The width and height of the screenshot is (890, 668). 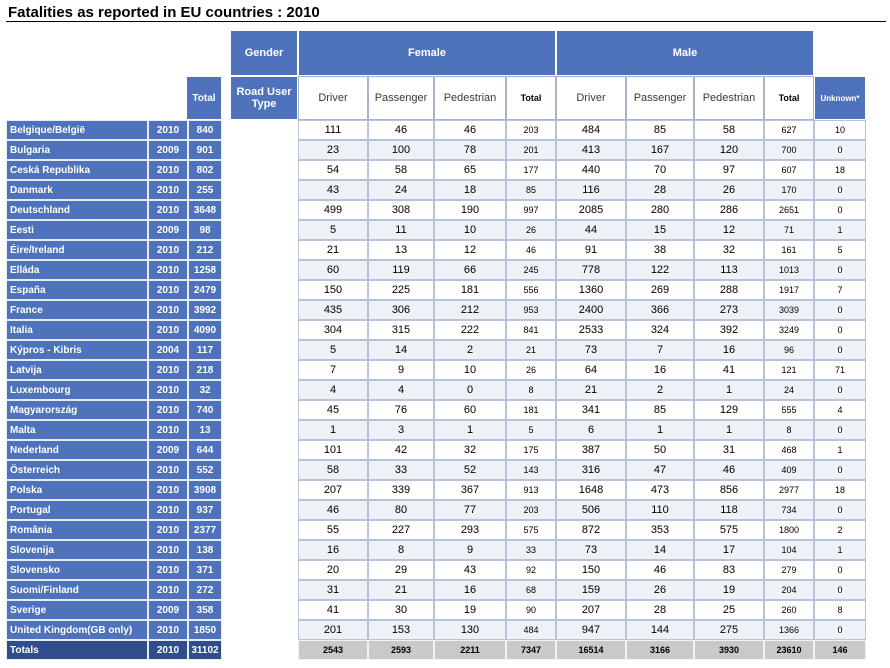 What do you see at coordinates (333, 390) in the screenshot?
I see `table-cell: 4` at bounding box center [333, 390].